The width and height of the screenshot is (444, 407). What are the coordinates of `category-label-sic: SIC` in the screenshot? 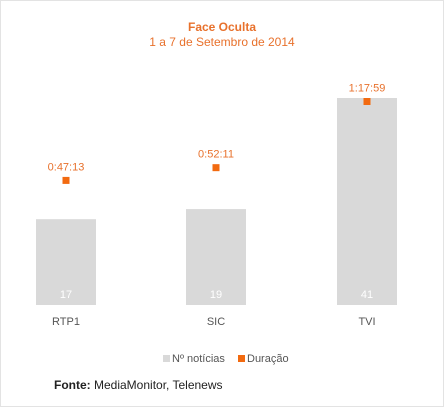 It's located at (216, 322).